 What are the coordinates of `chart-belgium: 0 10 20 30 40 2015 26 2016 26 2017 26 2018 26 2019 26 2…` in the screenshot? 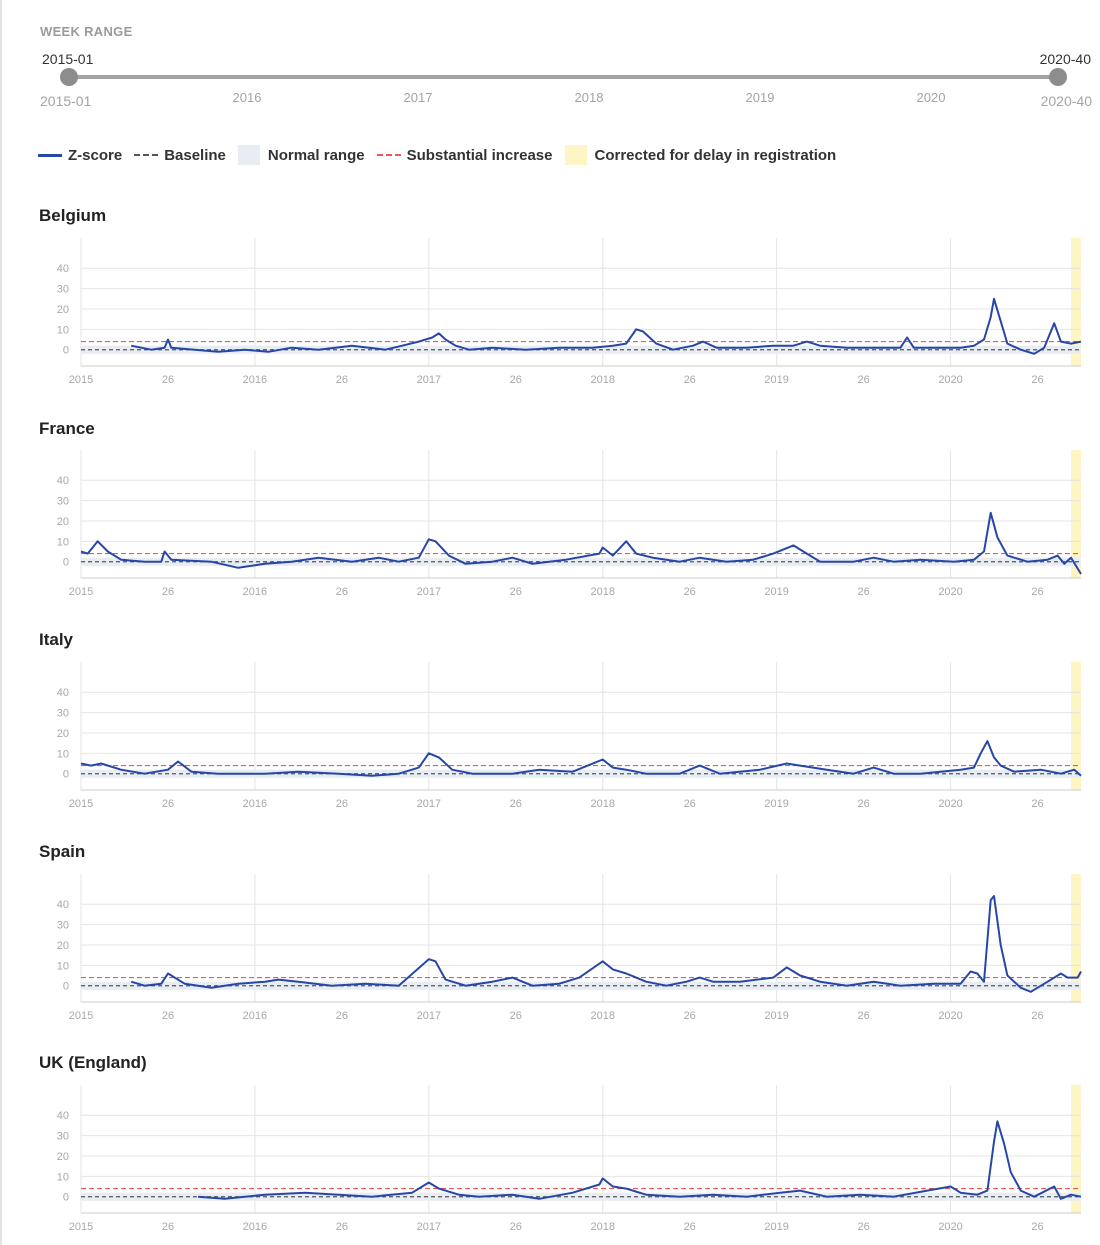 It's located at (569, 312).